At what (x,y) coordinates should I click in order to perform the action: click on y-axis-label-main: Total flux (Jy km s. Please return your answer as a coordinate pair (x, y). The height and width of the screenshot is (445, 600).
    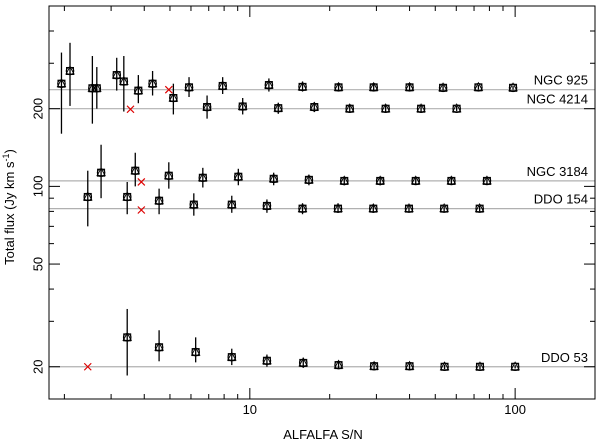
    Looking at the image, I should click on (9, 213).